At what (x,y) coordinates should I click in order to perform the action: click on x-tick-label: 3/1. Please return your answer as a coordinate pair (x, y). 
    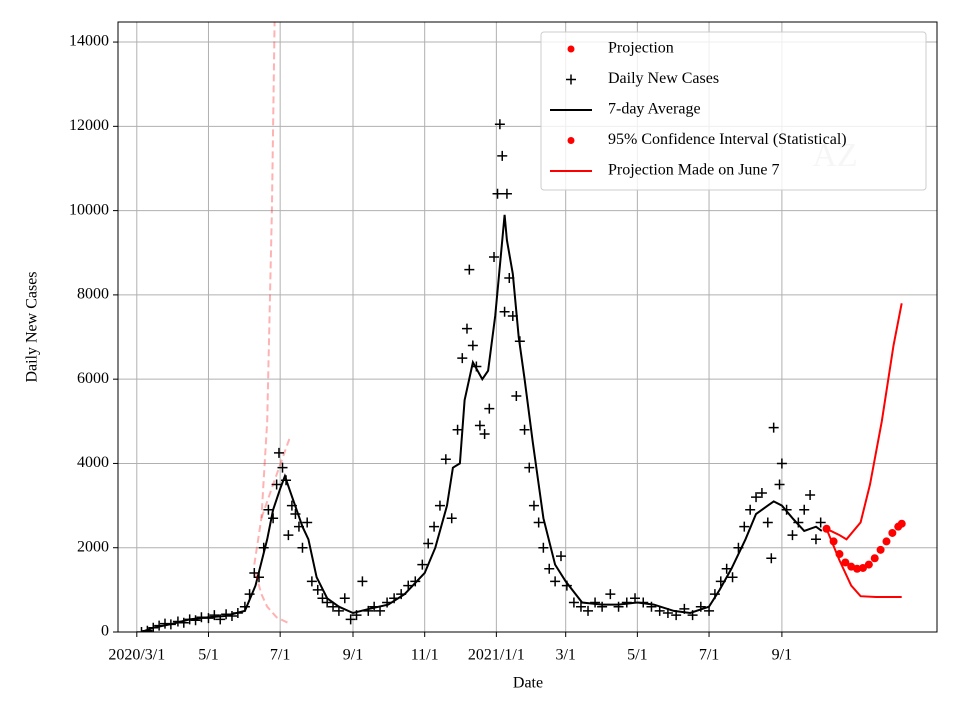
    Looking at the image, I should click on (565, 655).